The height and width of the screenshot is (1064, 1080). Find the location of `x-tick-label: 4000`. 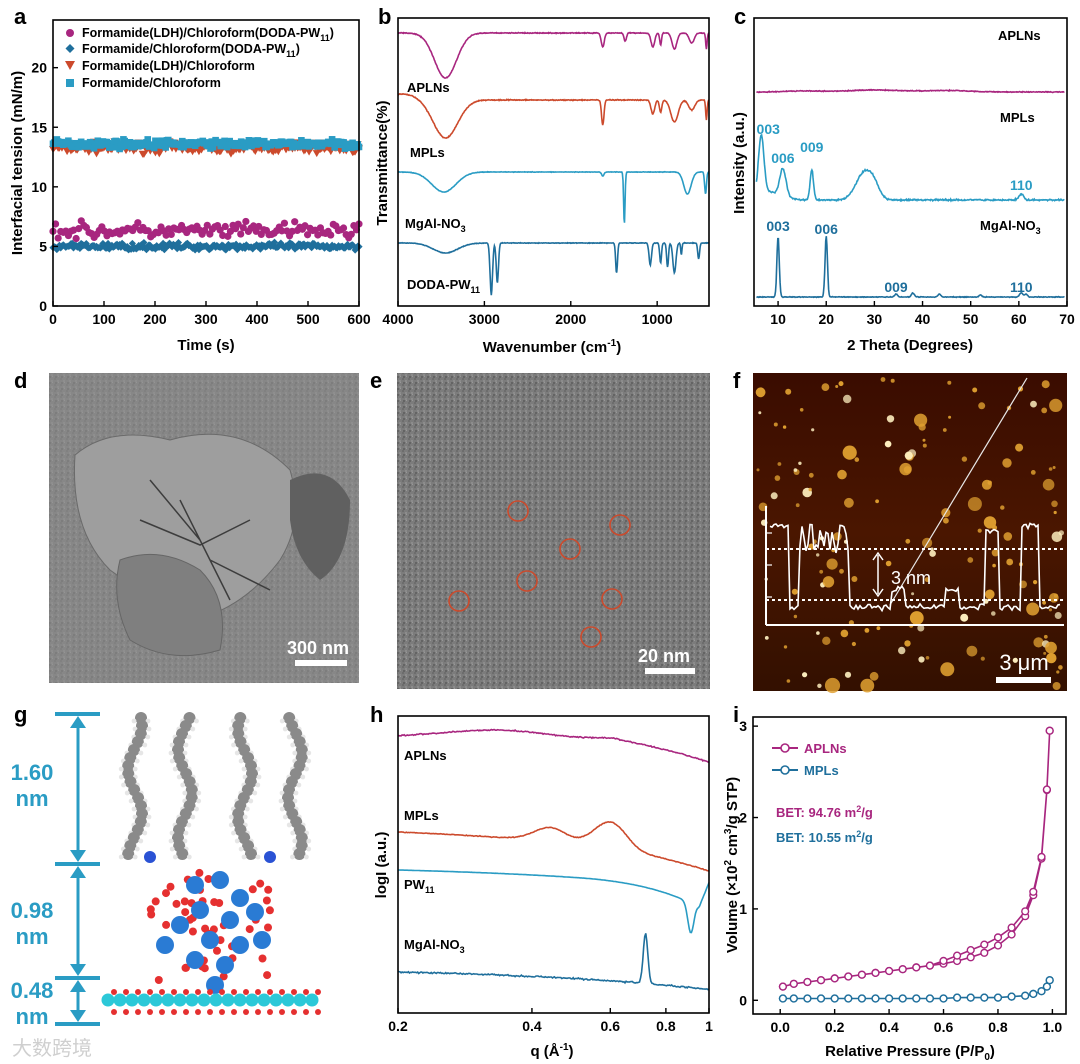

x-tick-label: 4000 is located at coordinates (397, 319).